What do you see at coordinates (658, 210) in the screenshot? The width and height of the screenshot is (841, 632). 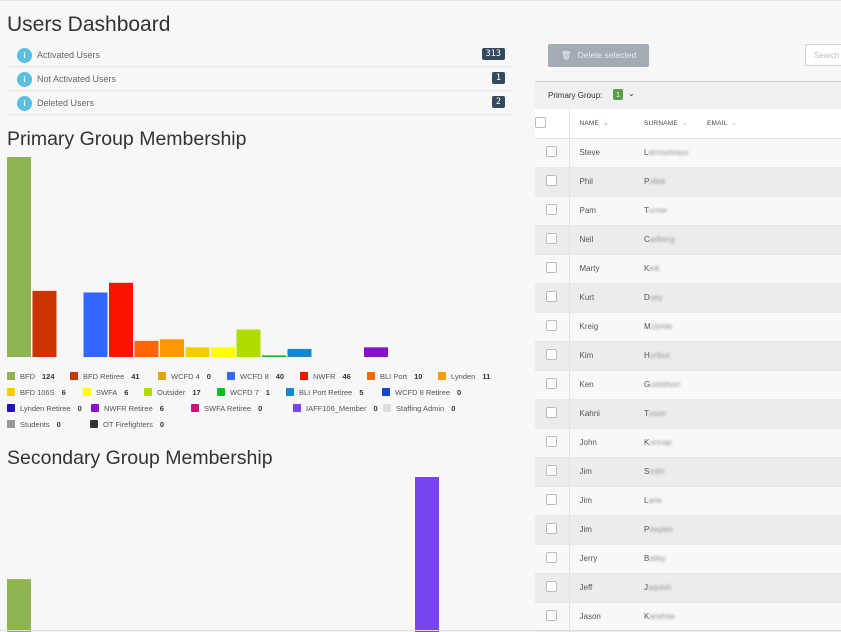 I see `surname-rest: urner` at bounding box center [658, 210].